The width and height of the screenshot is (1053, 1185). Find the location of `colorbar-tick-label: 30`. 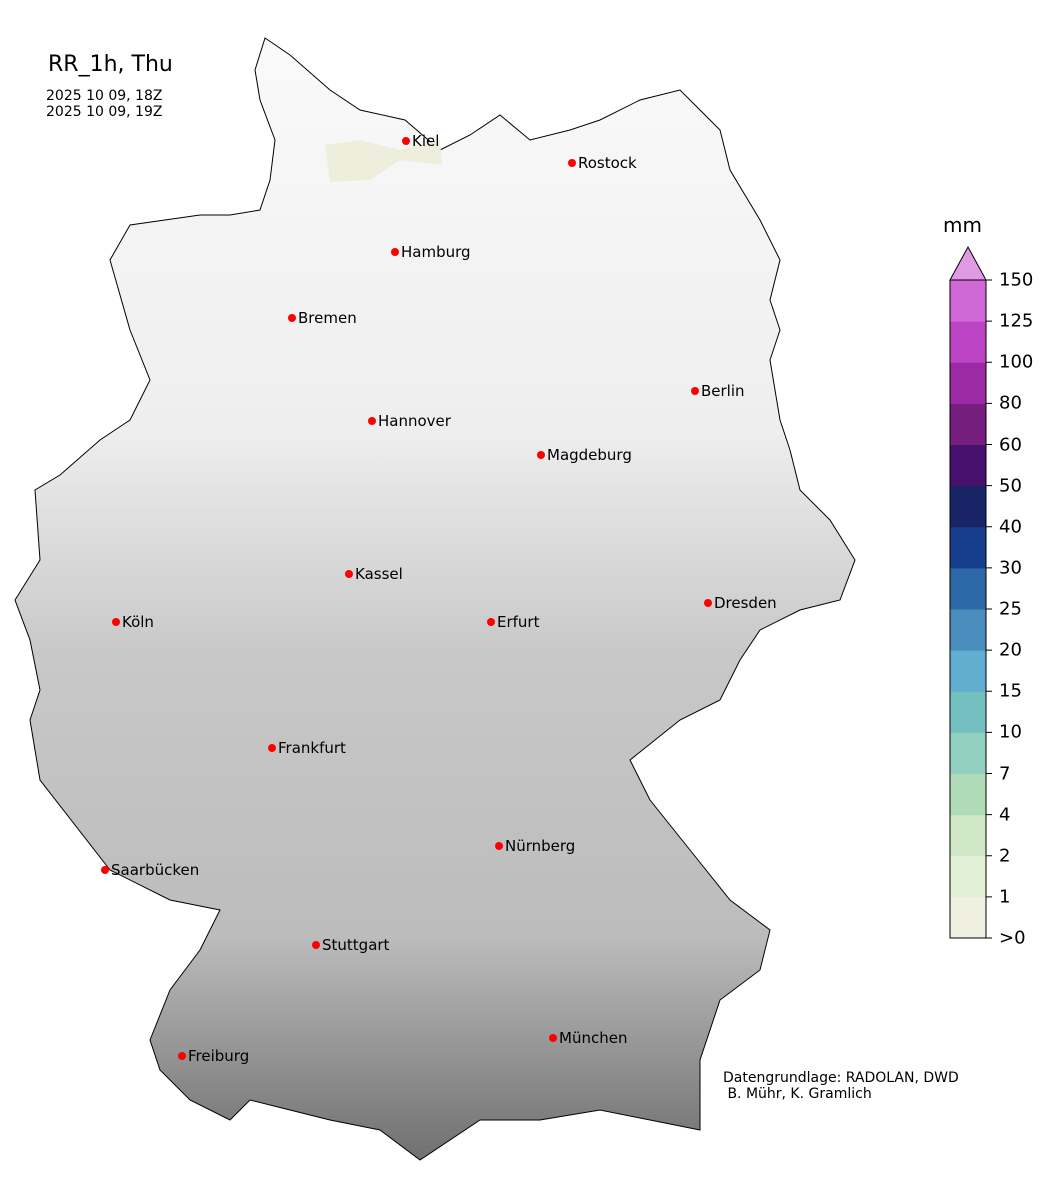

colorbar-tick-label: 30 is located at coordinates (1010, 568).